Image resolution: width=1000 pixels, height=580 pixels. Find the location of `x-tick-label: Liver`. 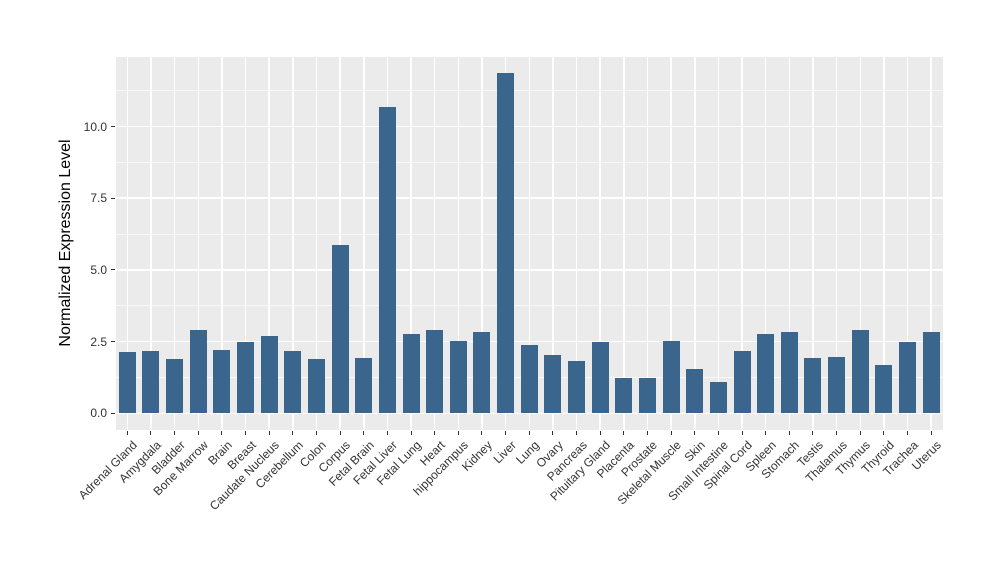

x-tick-label: Liver is located at coordinates (504, 452).